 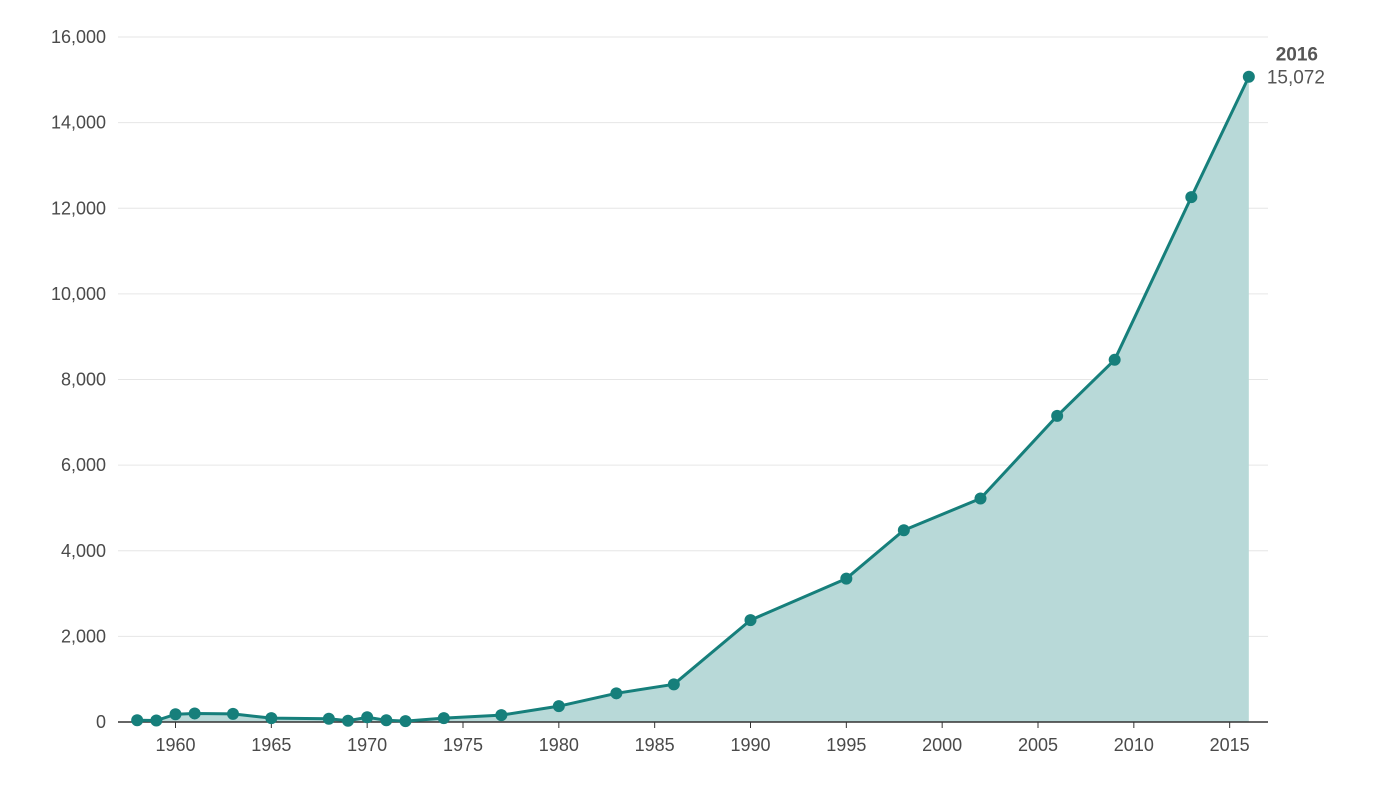 I want to click on x-tick-label: 2000, so click(x=942, y=745).